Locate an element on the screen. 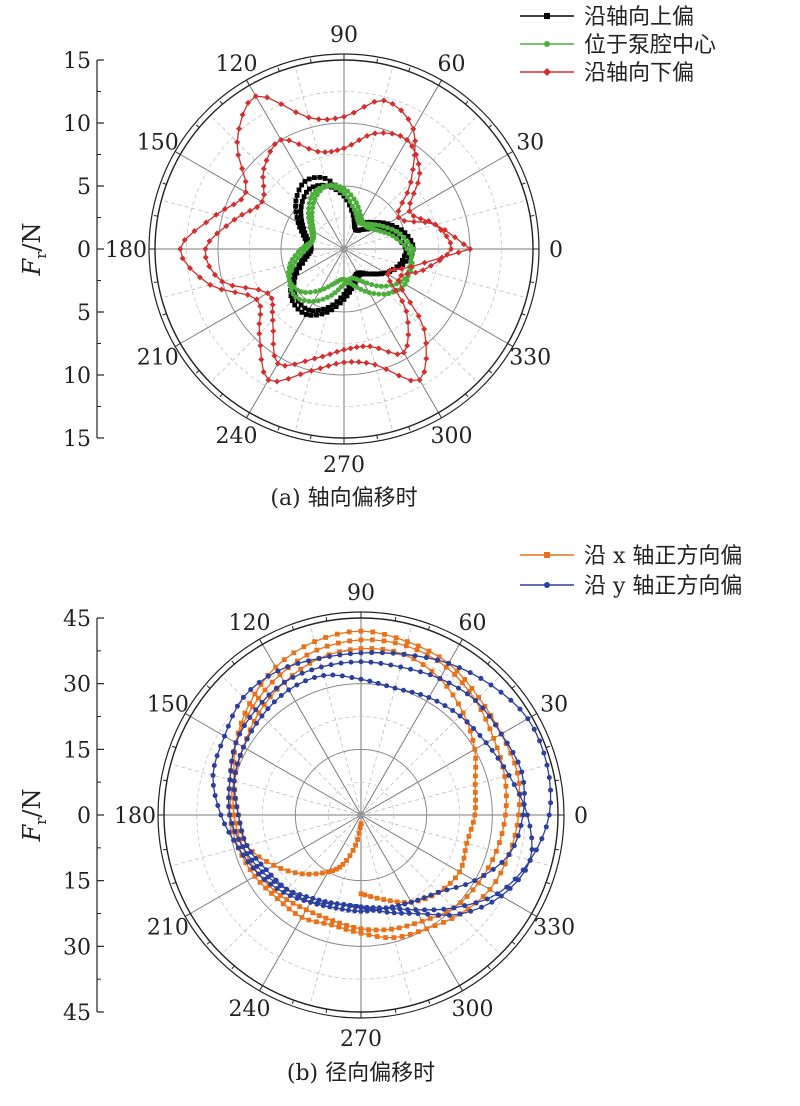  radial-axis-tick-label: 30 is located at coordinates (77, 685).